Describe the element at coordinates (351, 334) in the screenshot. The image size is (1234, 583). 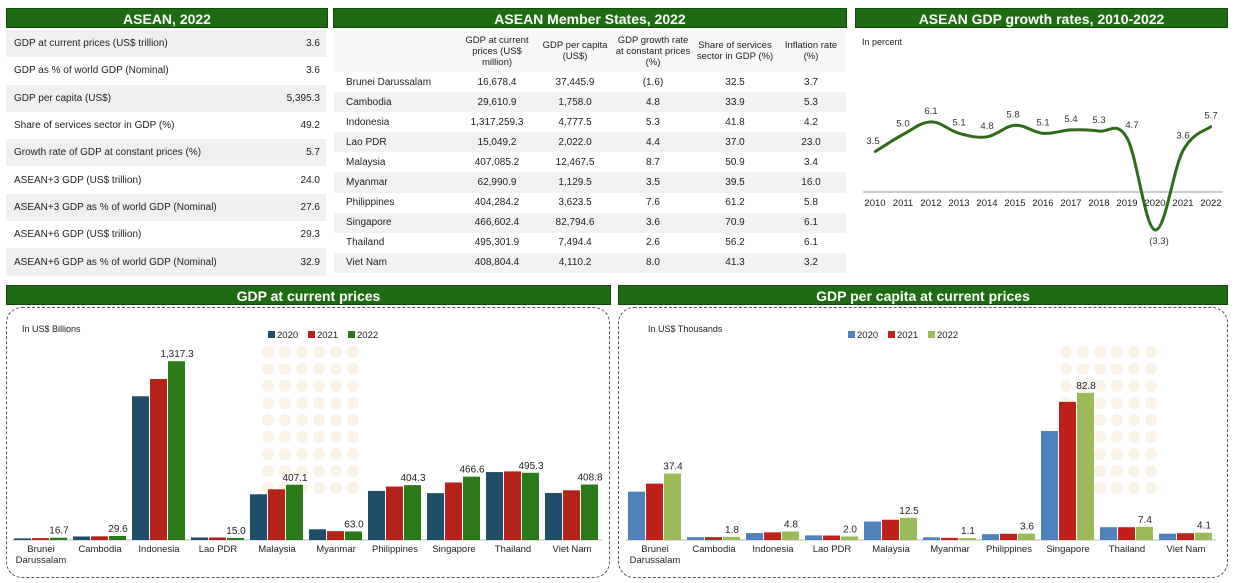
I see `legend-swatch-2022` at that location.